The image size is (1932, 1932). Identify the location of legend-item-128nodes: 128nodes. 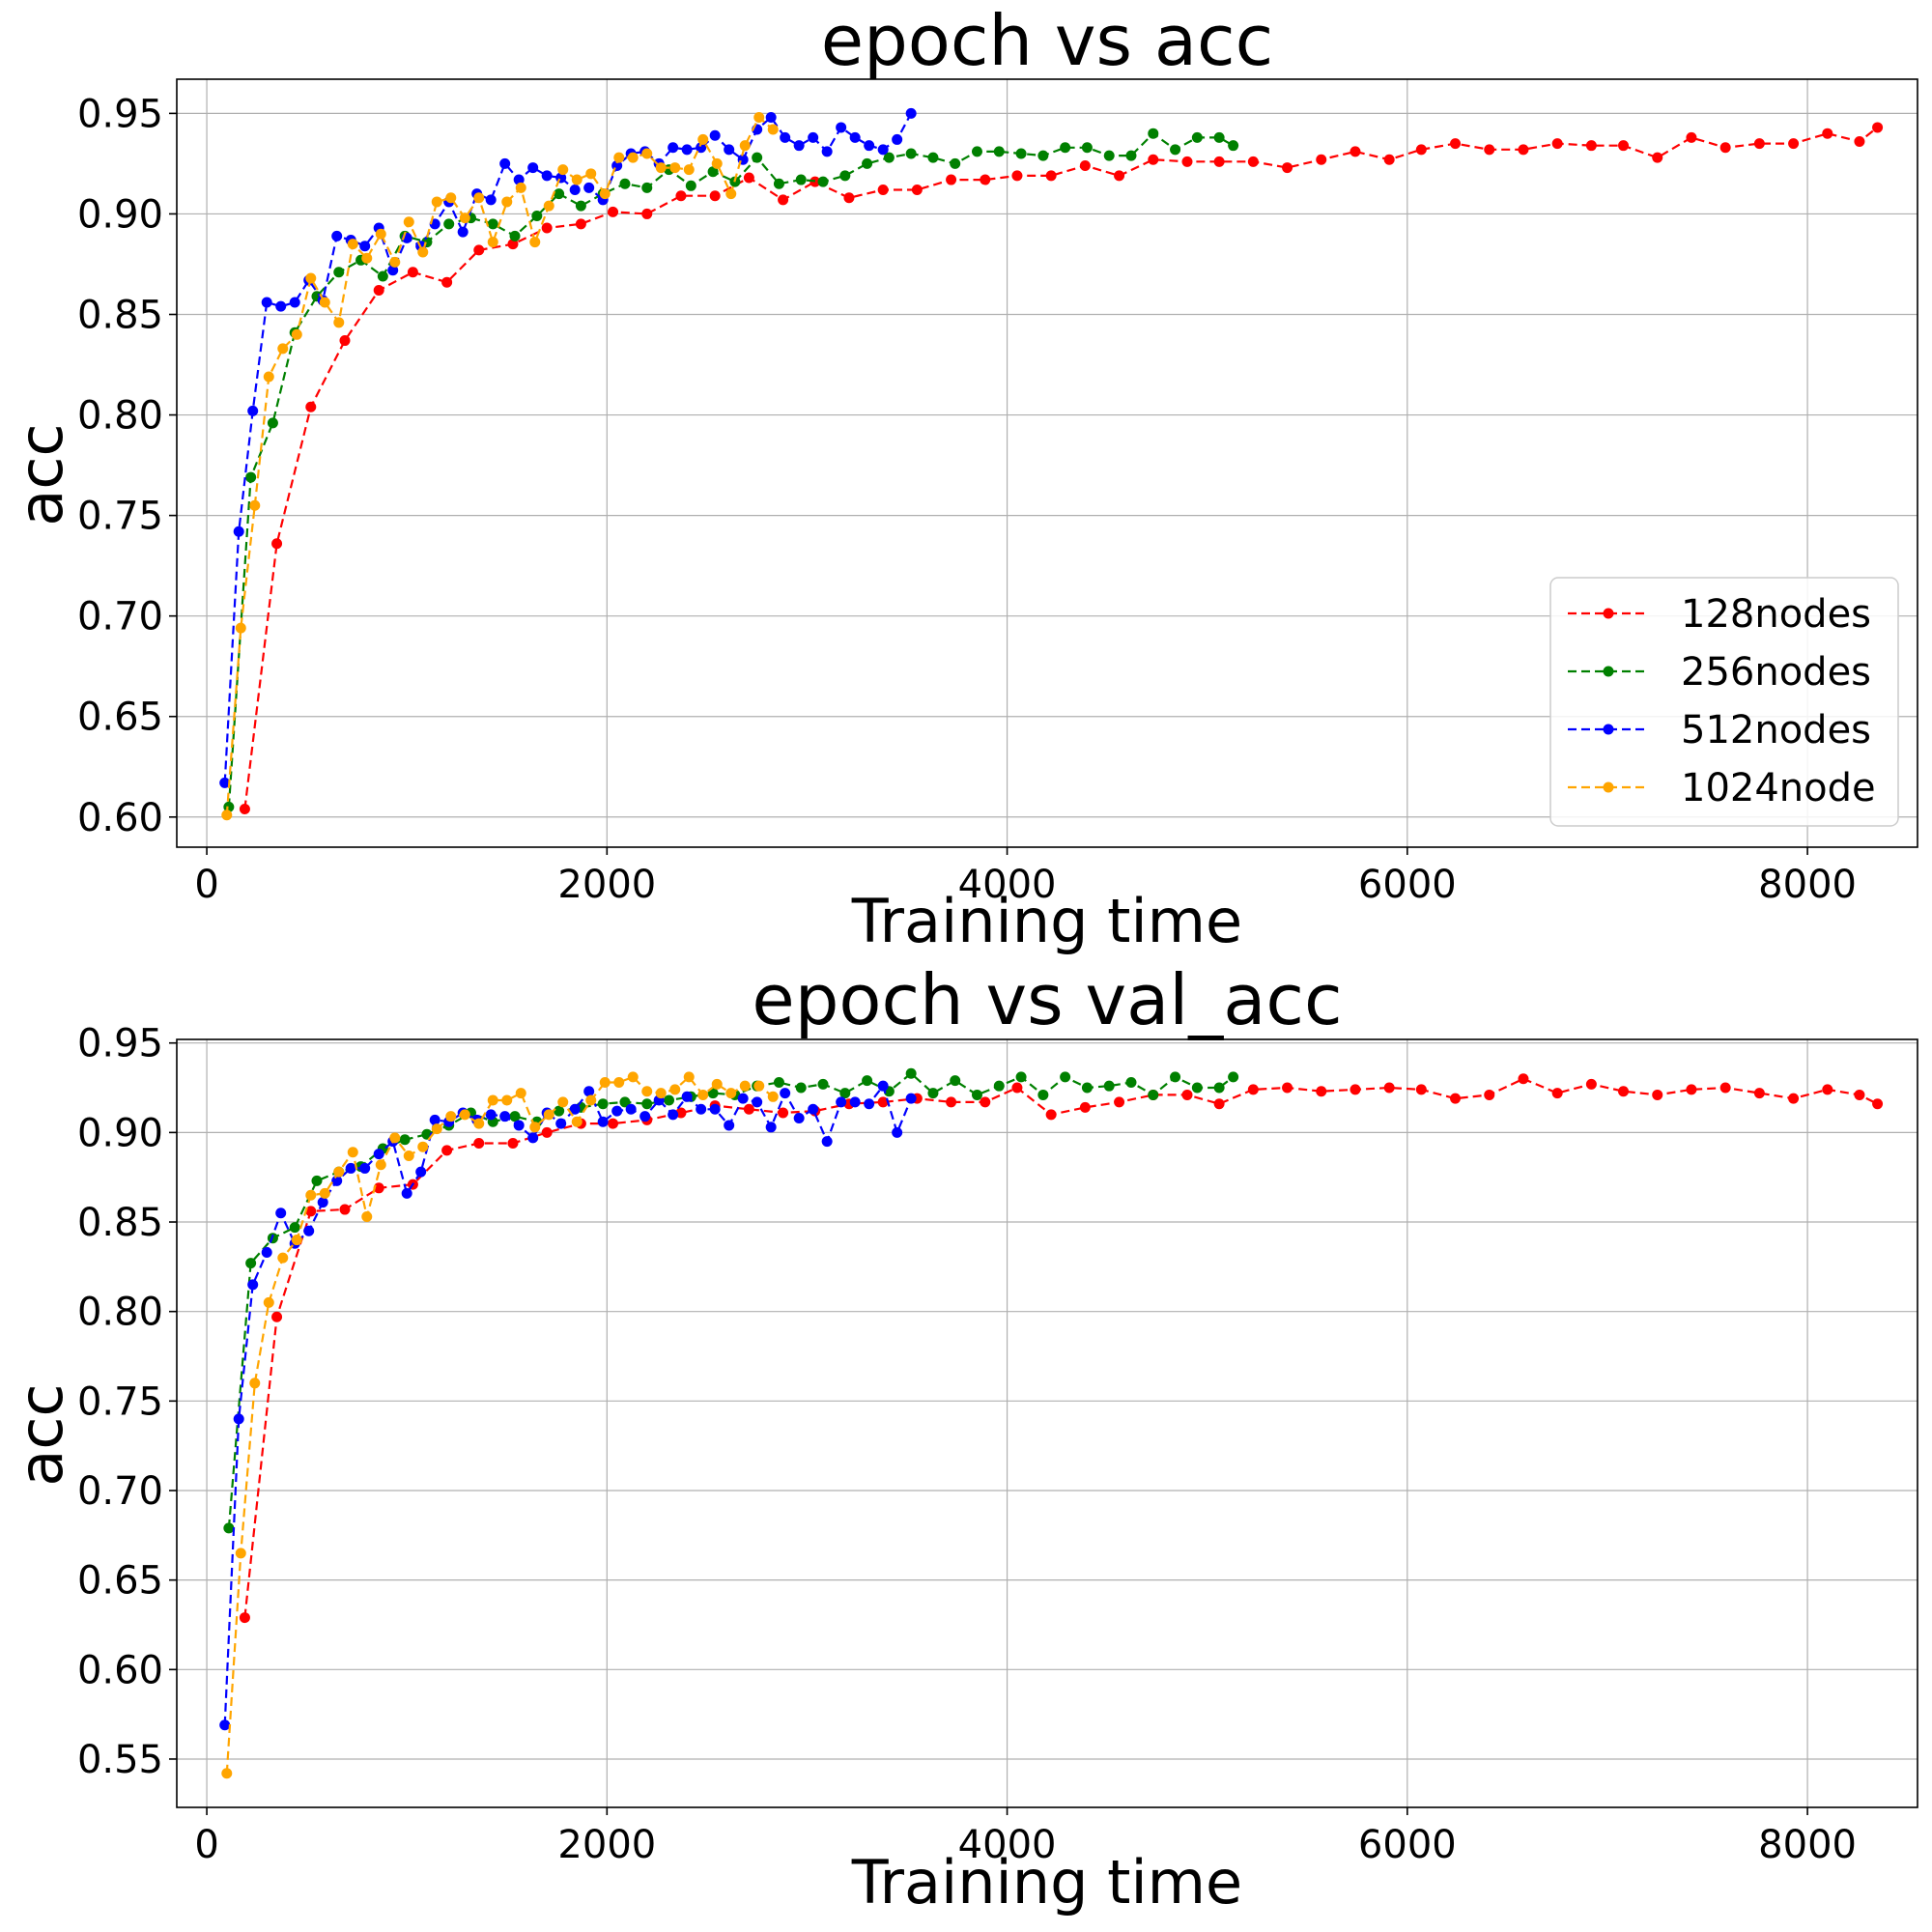
(1719, 614).